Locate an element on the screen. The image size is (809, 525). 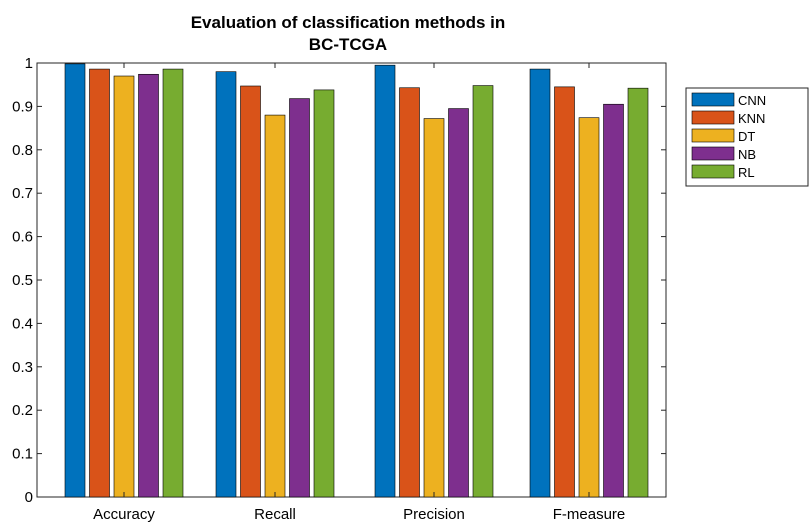
y-tick-label: 0.5 is located at coordinates (22, 280).